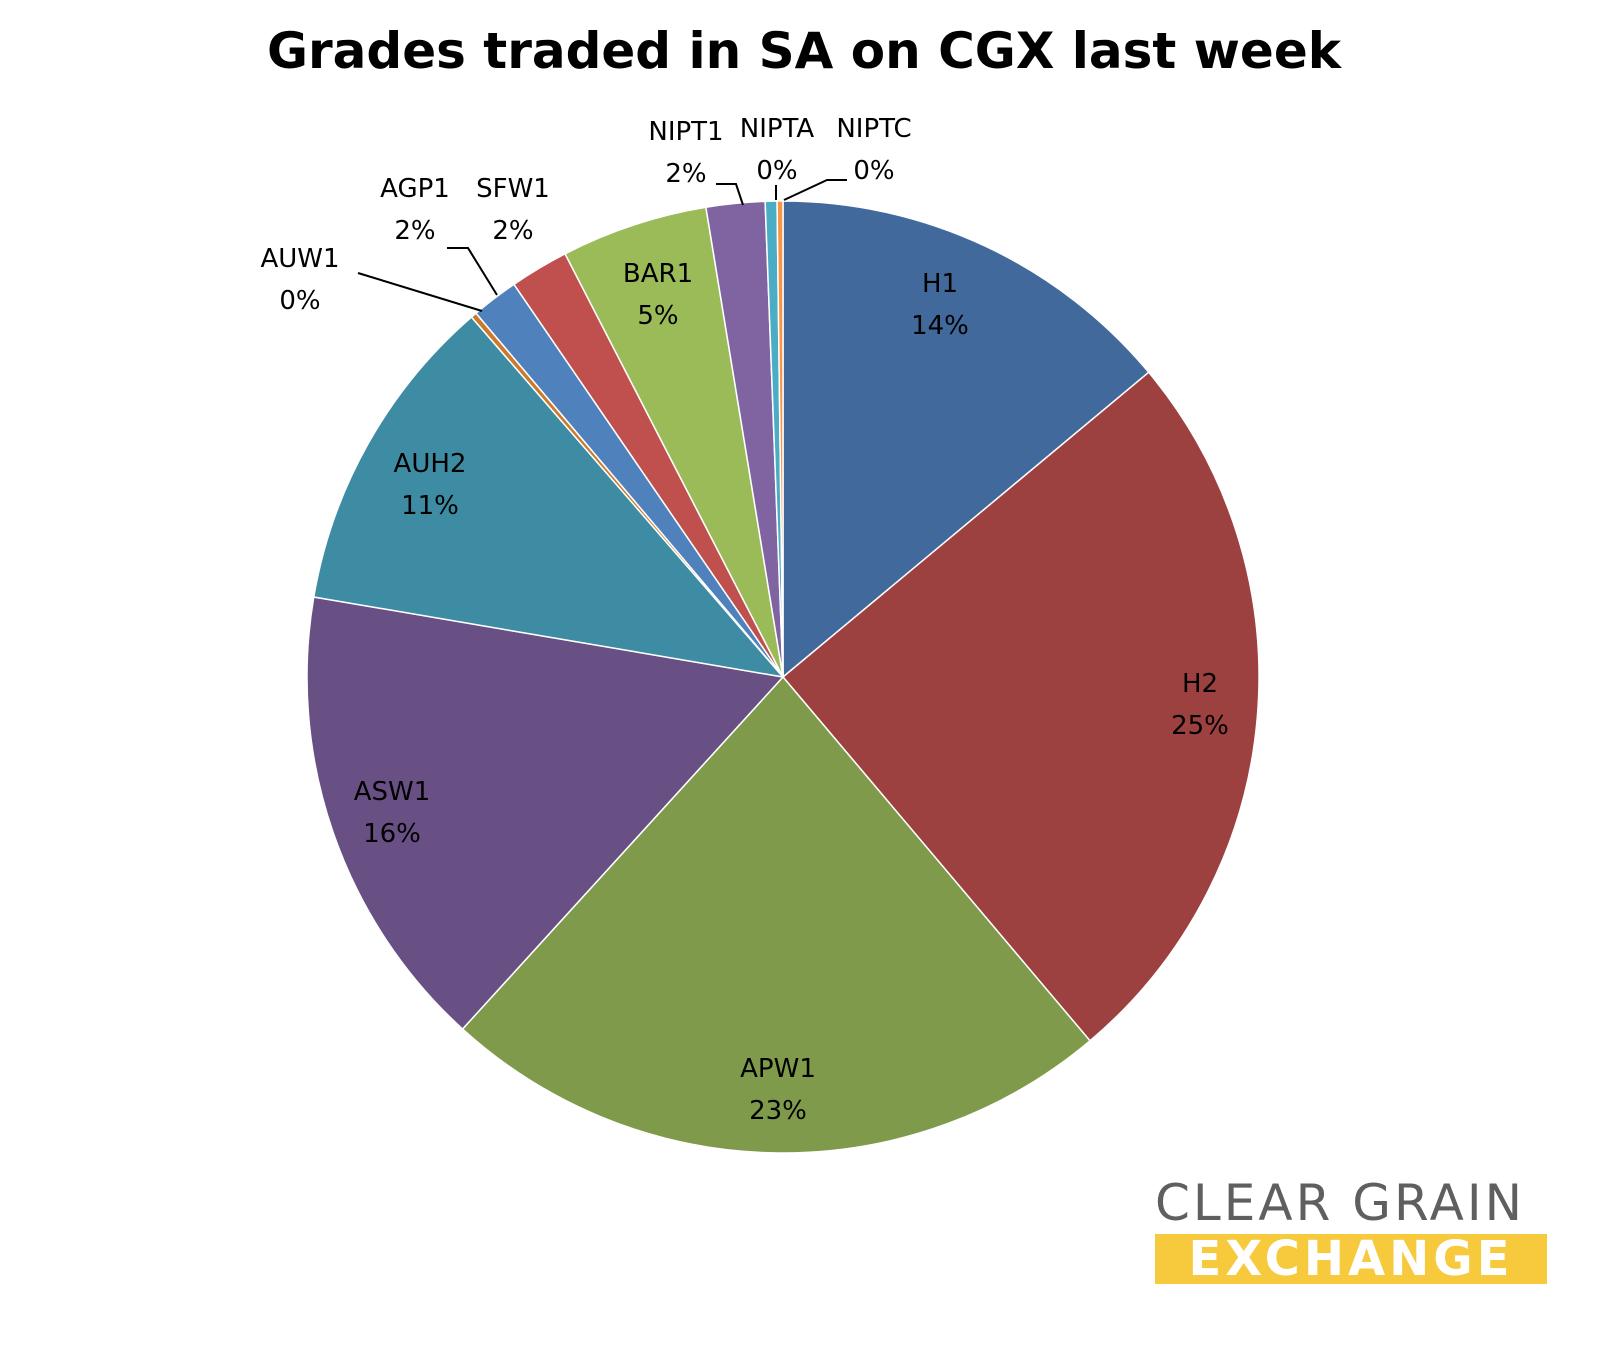  I want to click on slice-label-auw1: AUW1, so click(299, 259).